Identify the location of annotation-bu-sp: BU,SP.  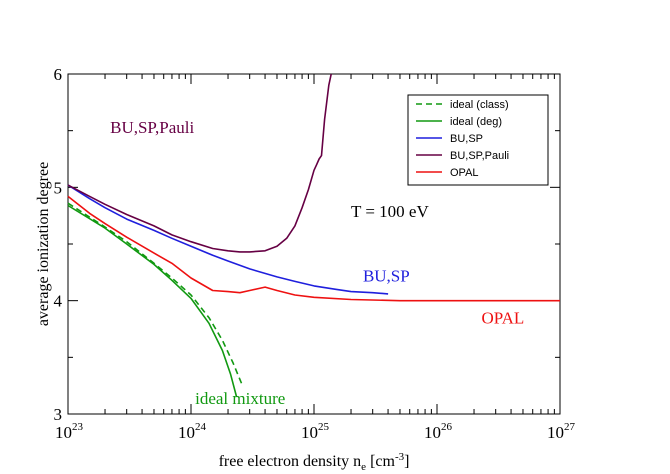
(386, 275).